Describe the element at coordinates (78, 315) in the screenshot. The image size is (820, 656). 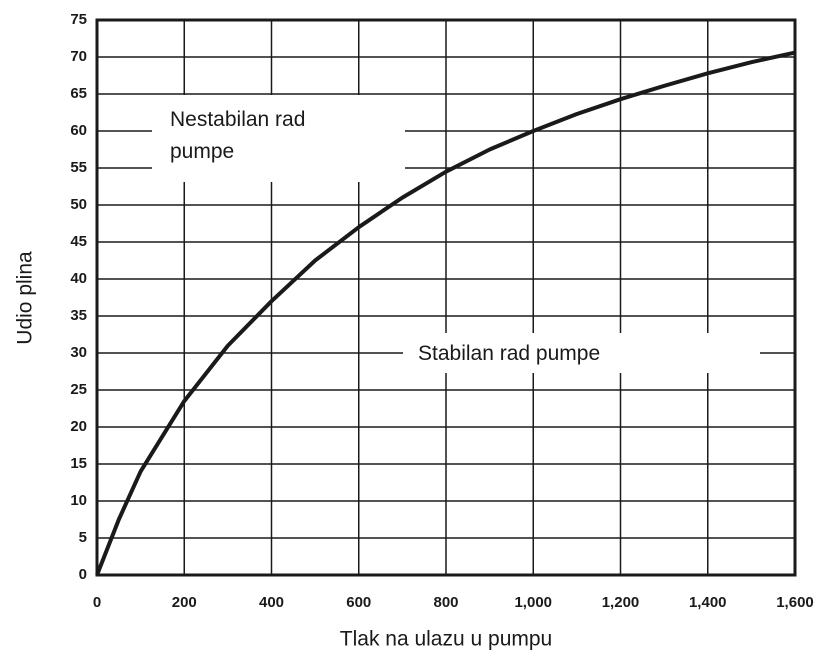
I see `y-tick-label: 35` at that location.